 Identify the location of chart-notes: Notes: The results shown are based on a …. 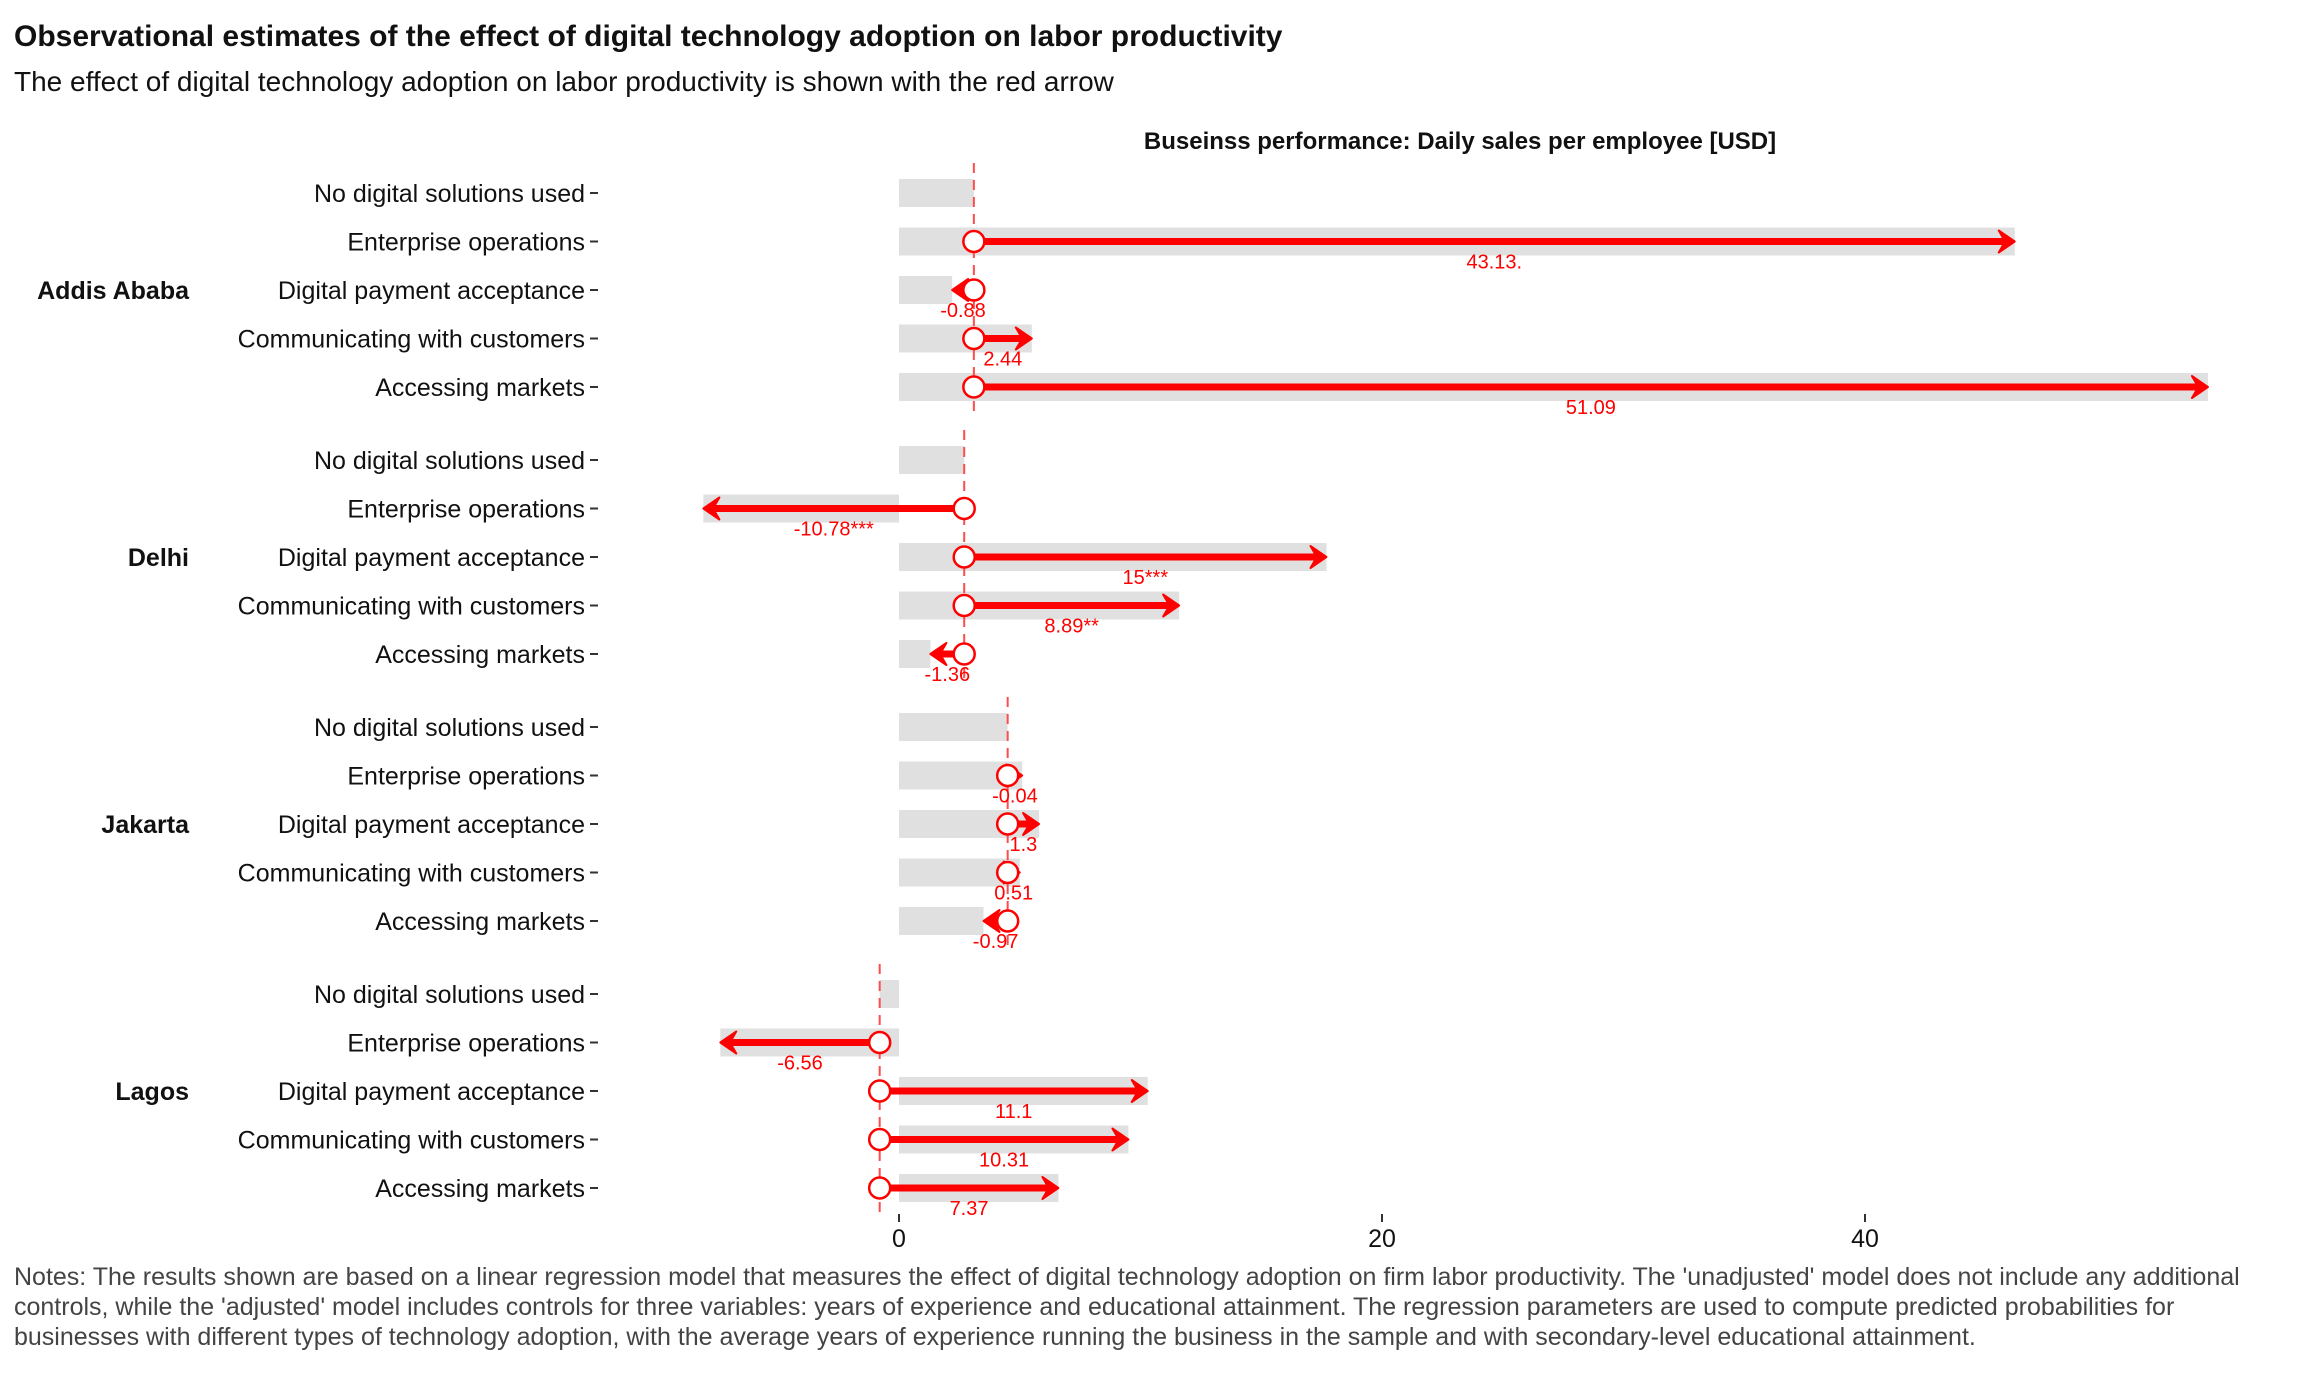
(1127, 1307).